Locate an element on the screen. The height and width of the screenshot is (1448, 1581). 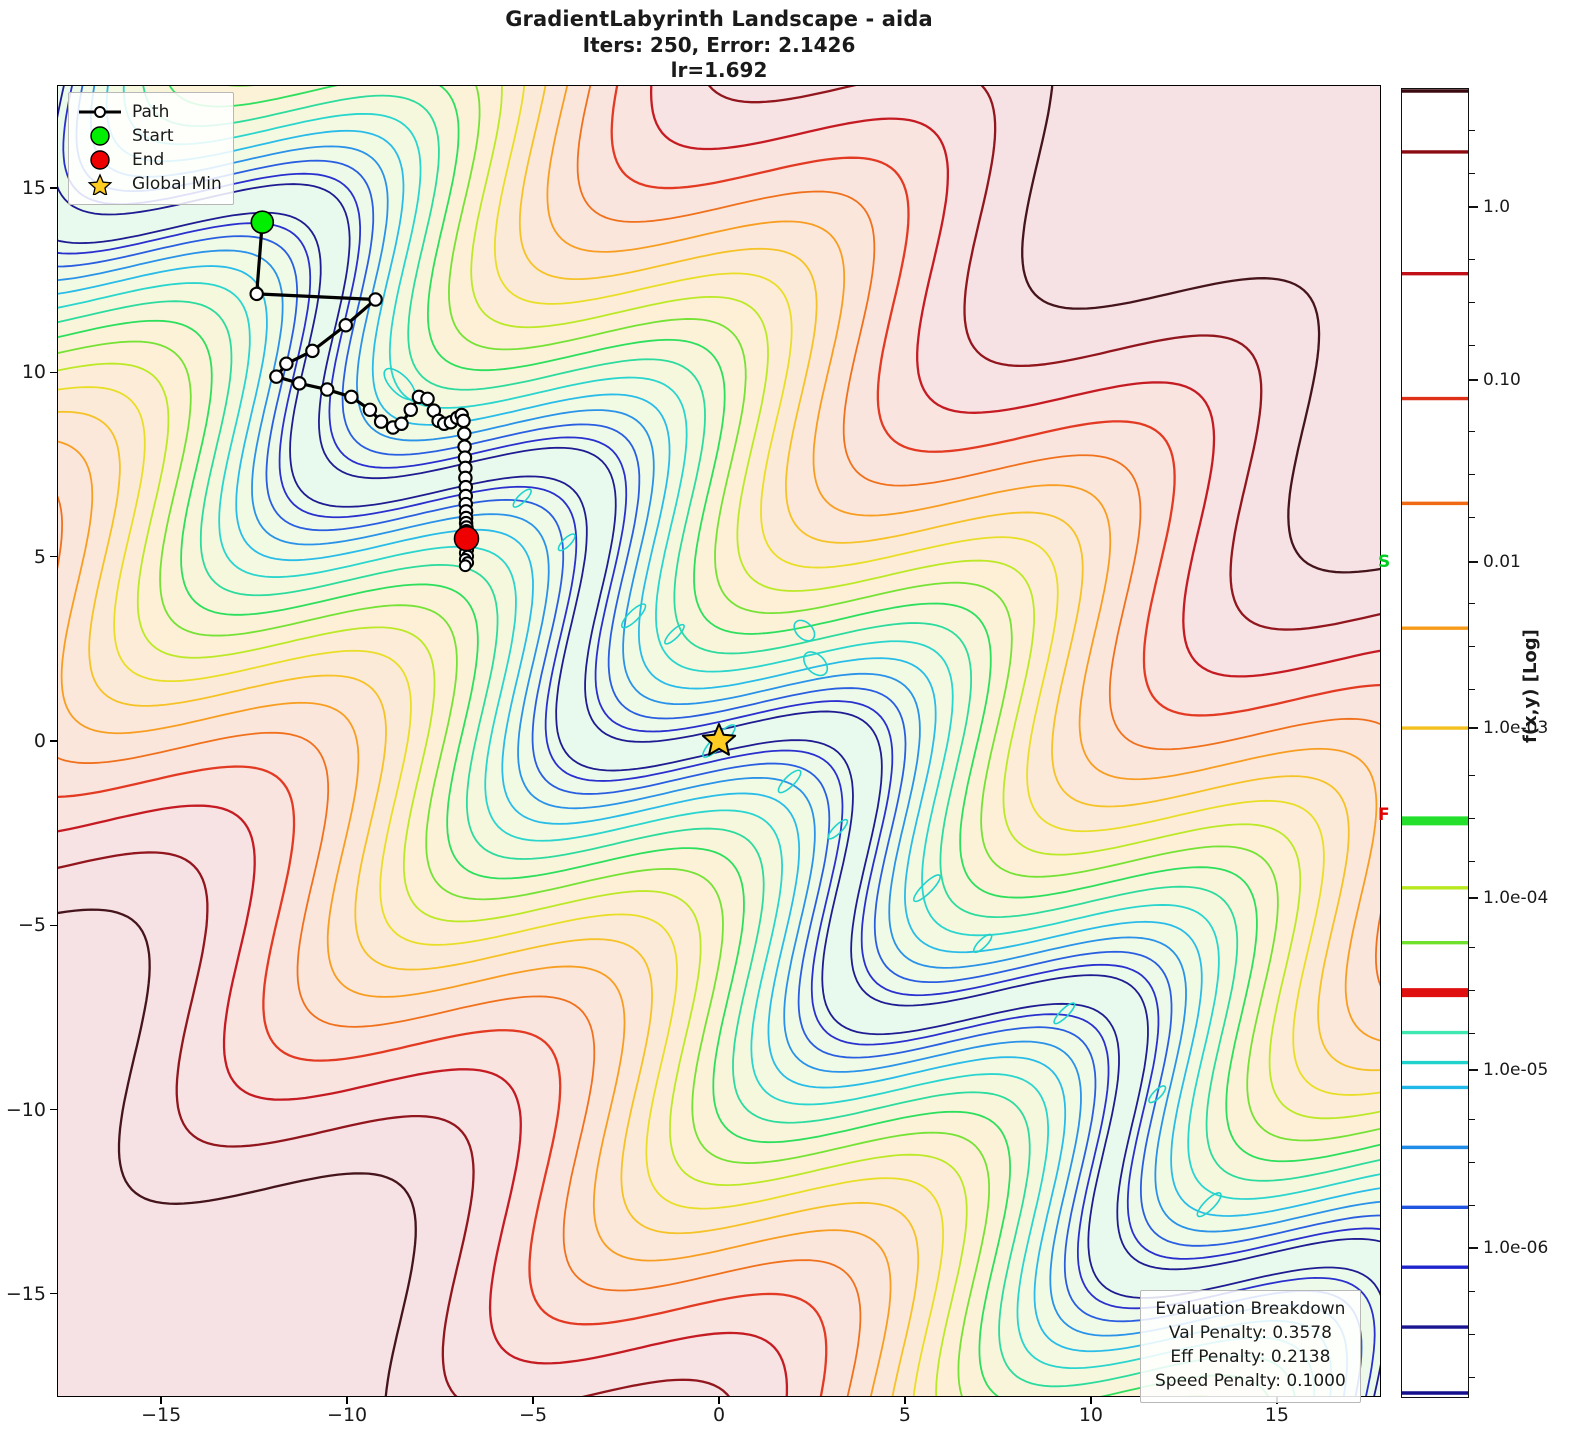
legend-item-path: Path is located at coordinates (149, 112).